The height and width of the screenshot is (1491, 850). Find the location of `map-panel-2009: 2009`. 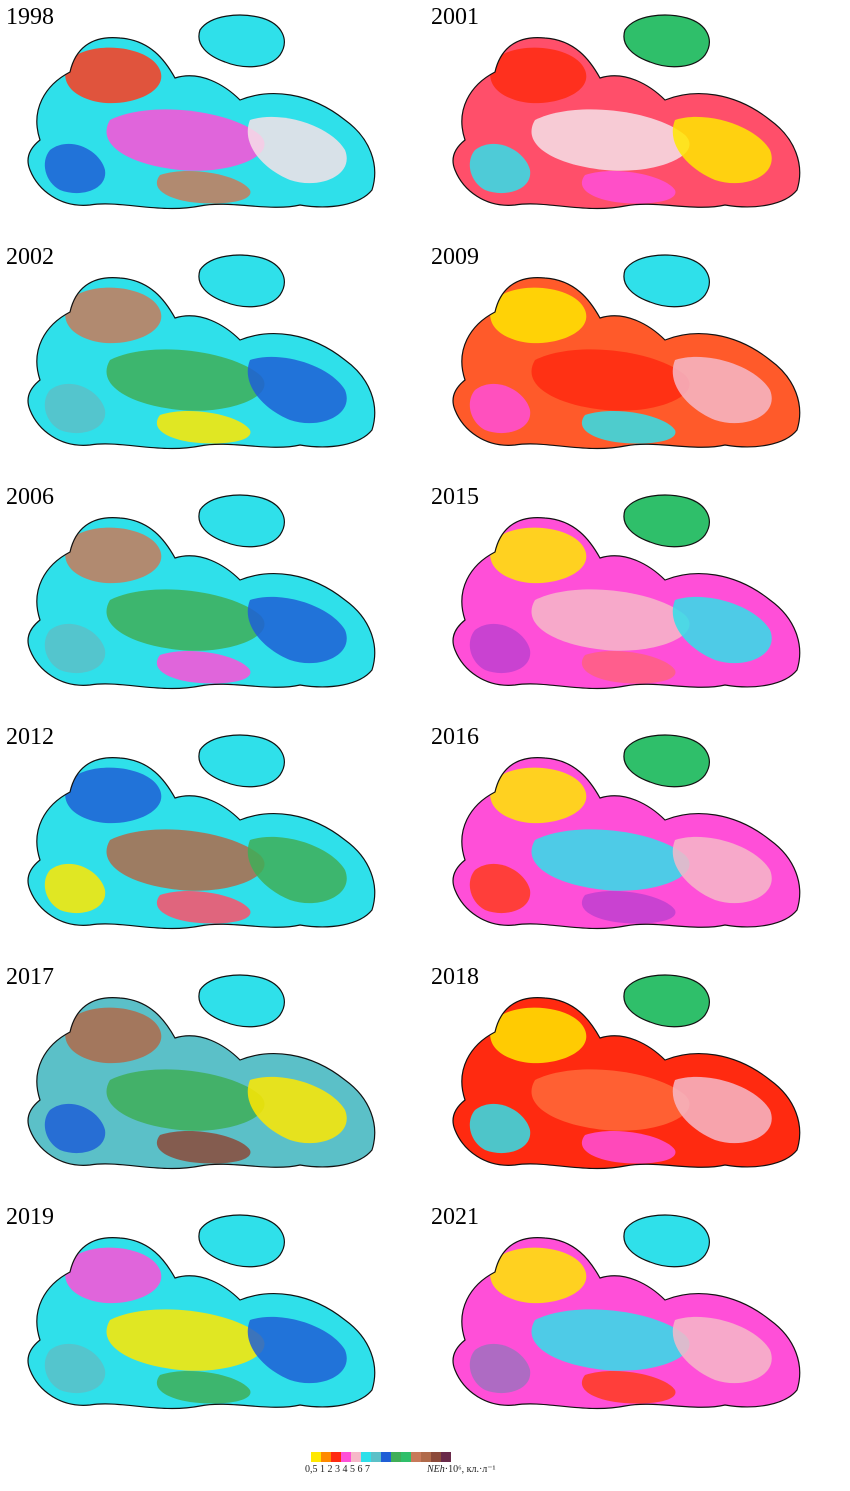

map-panel-2009: 2009 is located at coordinates (637, 360).